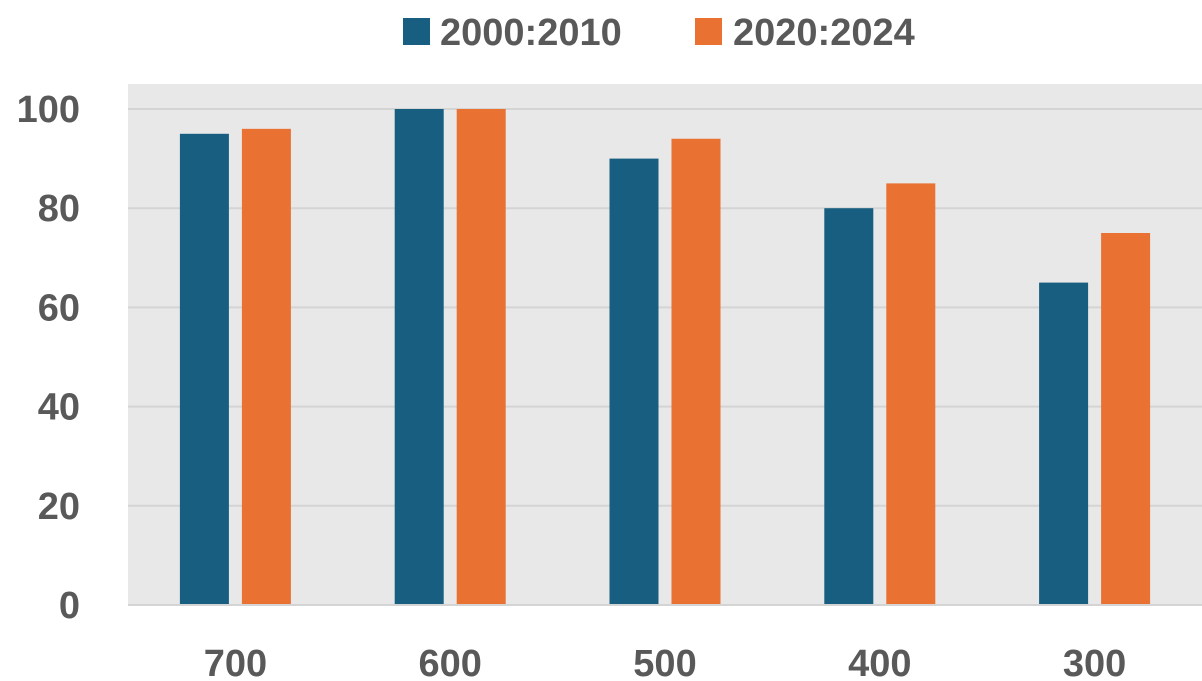 The height and width of the screenshot is (681, 1202). I want to click on x-tick-label-700: 700, so click(235, 662).